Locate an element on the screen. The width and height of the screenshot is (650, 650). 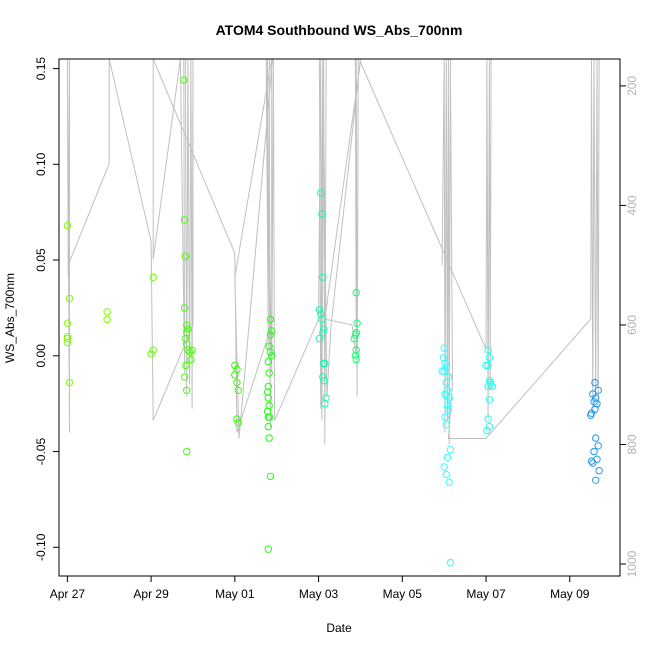
x-tick-label: Apr 29 is located at coordinates (151, 594).